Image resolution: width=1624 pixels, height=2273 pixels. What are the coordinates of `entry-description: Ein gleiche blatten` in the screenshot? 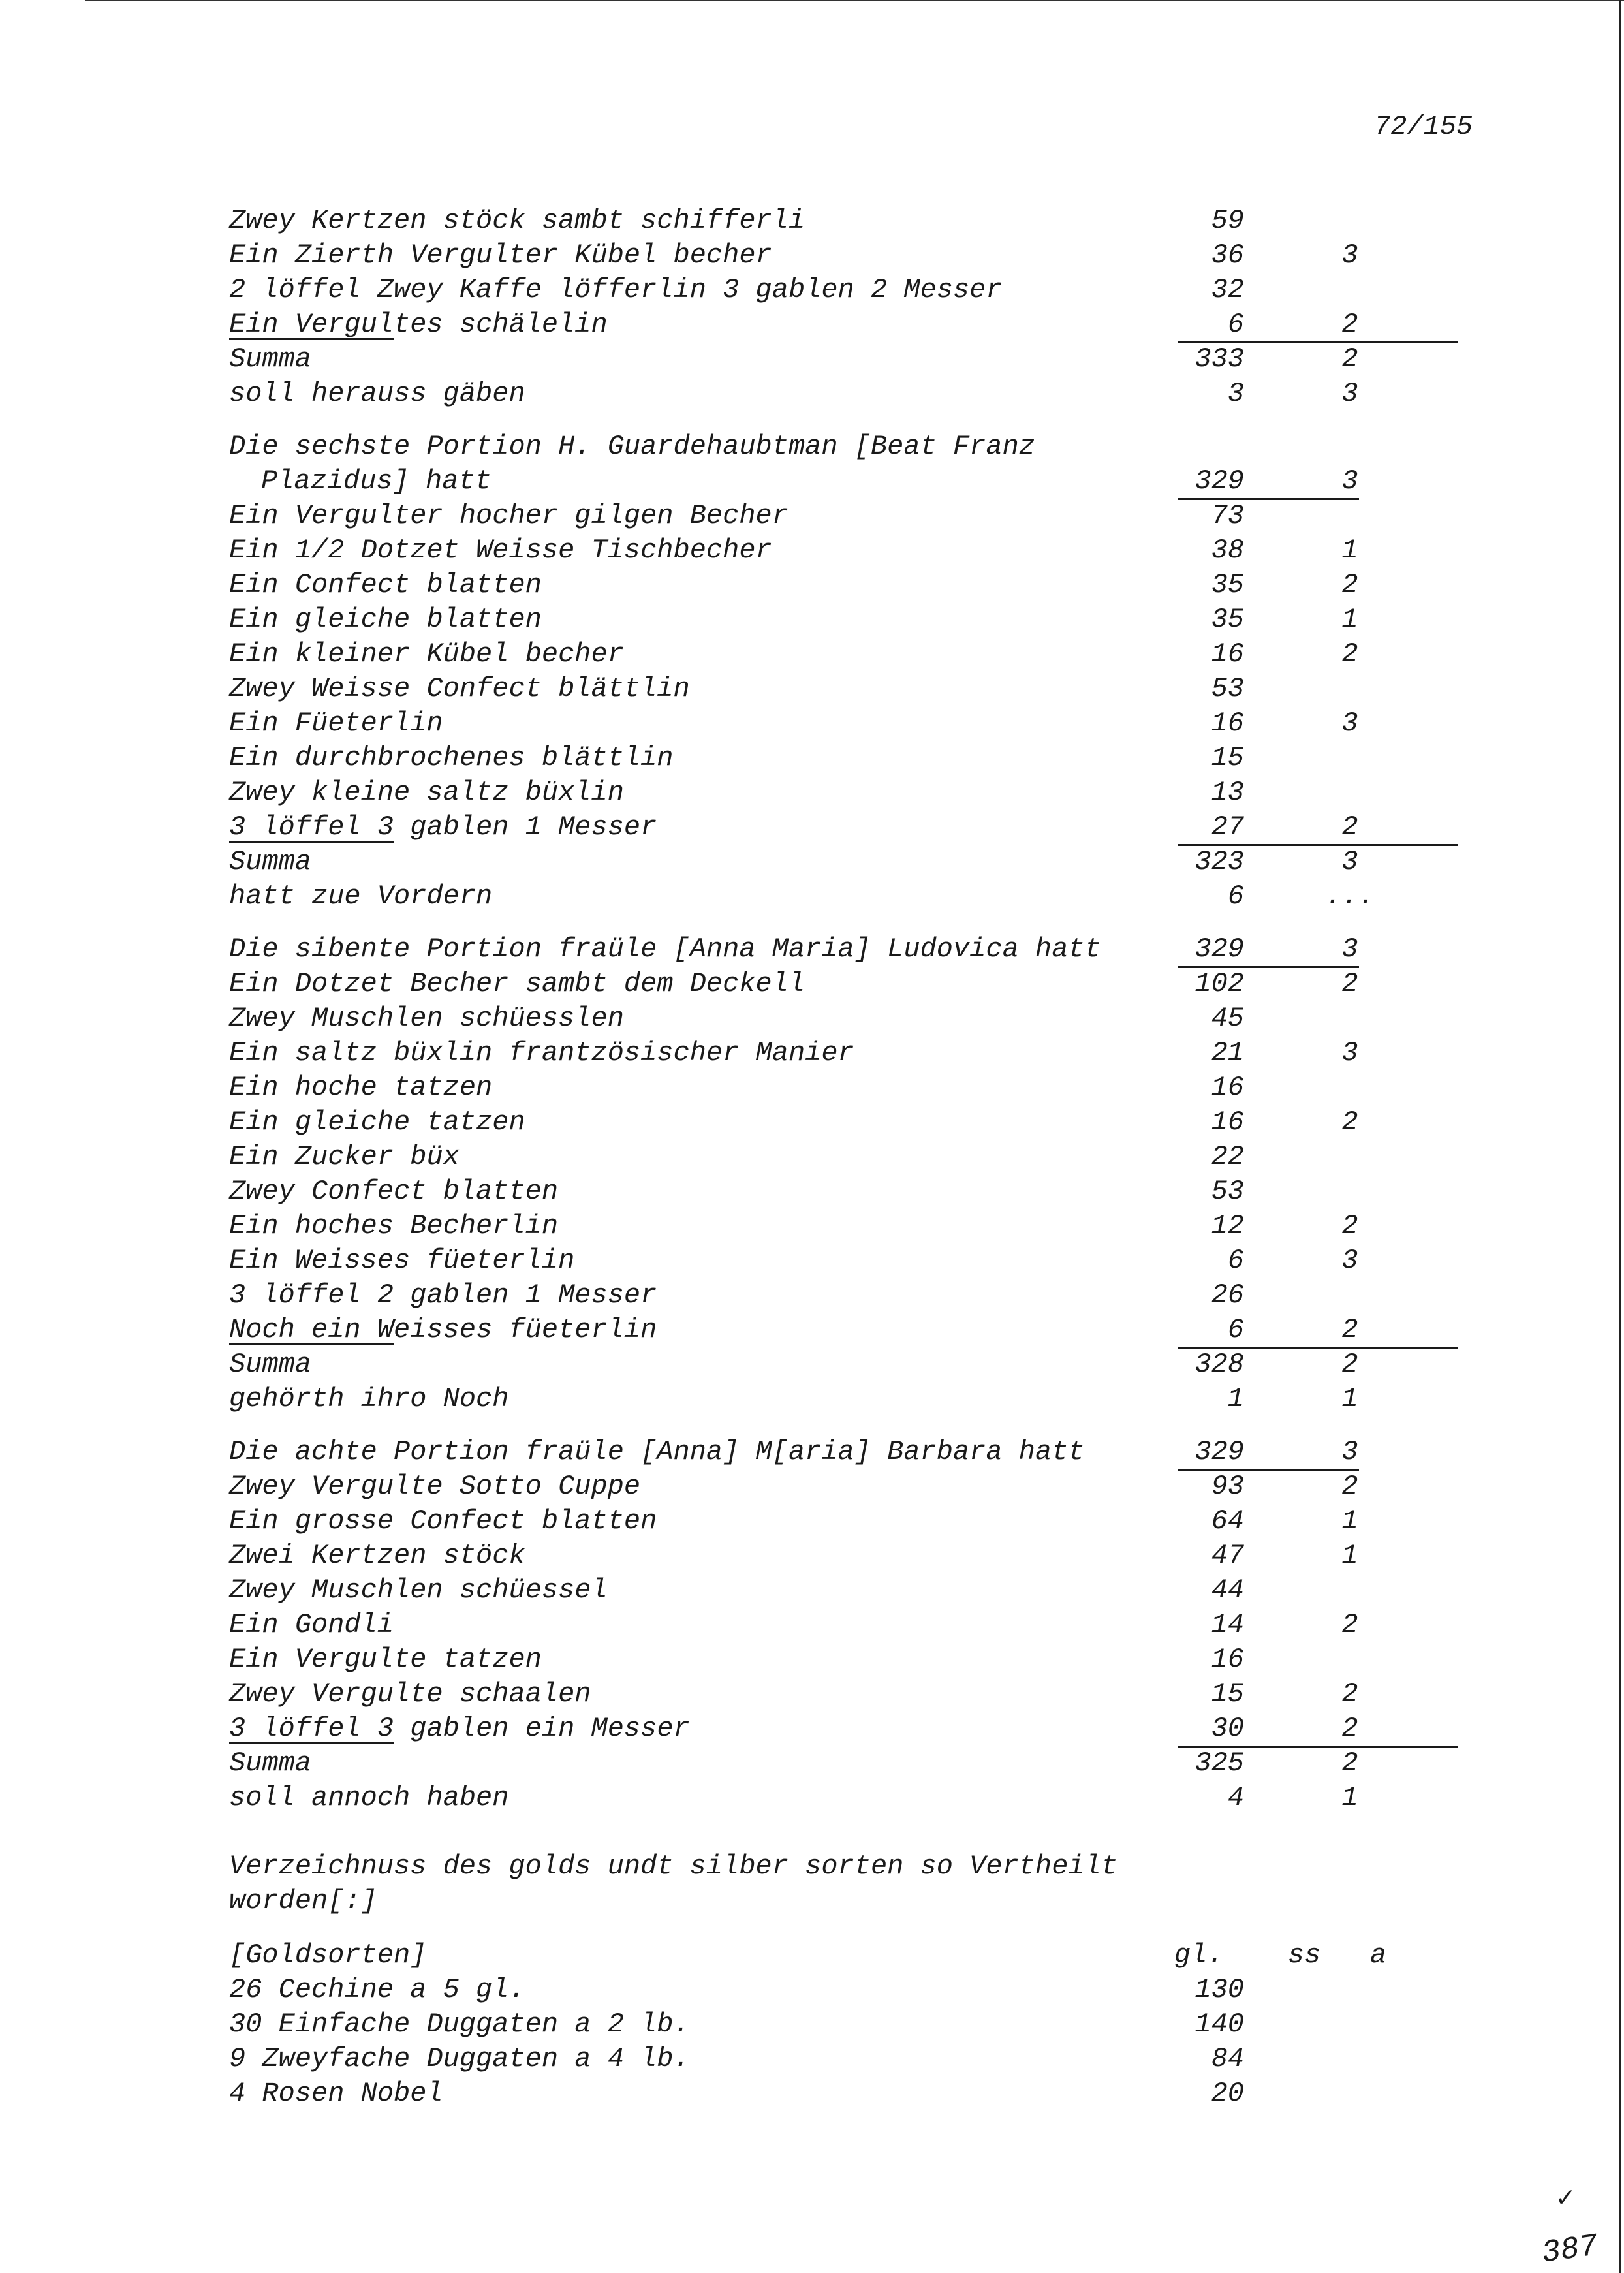 It's located at (386, 620).